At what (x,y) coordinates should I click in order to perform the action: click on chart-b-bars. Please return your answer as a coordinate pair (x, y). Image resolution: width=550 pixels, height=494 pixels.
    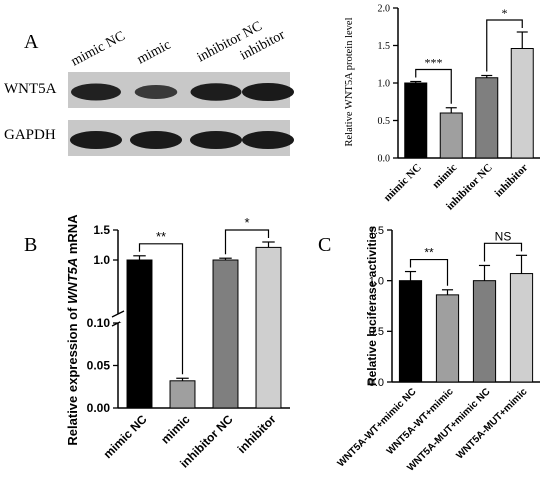
    Looking at the image, I should click on (204, 325).